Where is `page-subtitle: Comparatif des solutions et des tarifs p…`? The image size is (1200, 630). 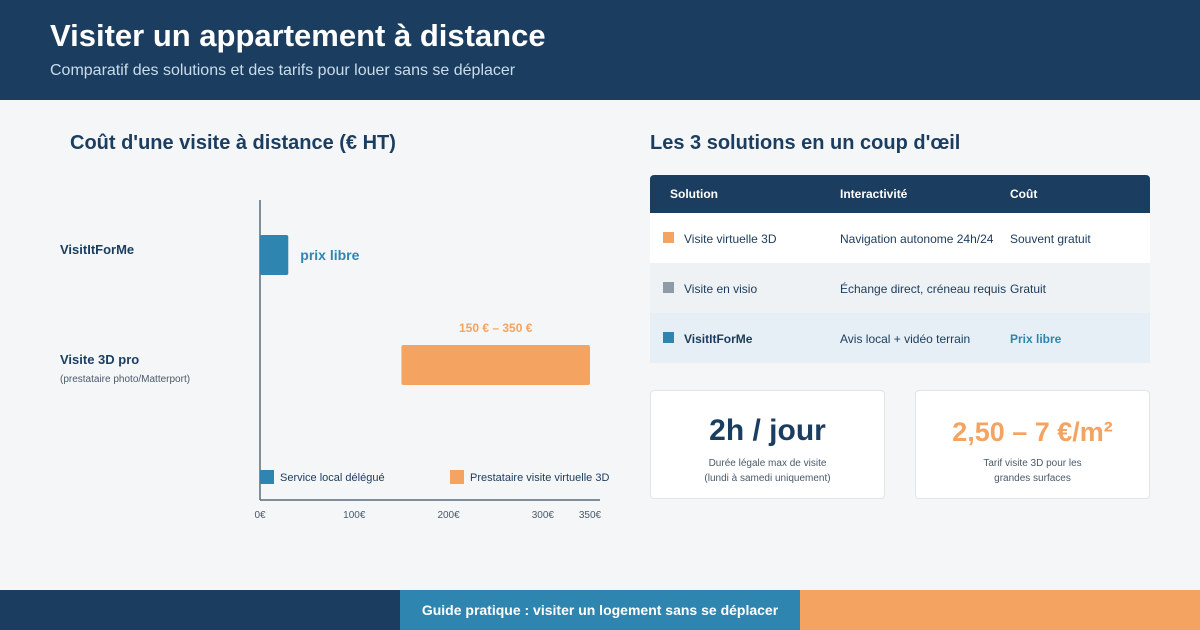
page-subtitle: Comparatif des solutions et des tarifs p… is located at coordinates (283, 70).